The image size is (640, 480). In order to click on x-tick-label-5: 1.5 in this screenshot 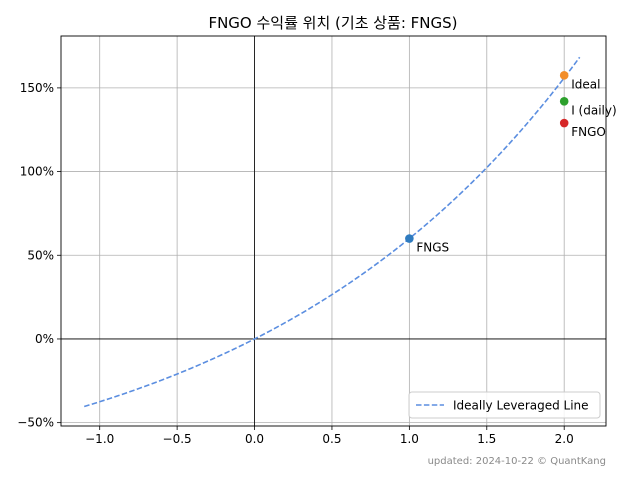, I will do `click(486, 439)`.